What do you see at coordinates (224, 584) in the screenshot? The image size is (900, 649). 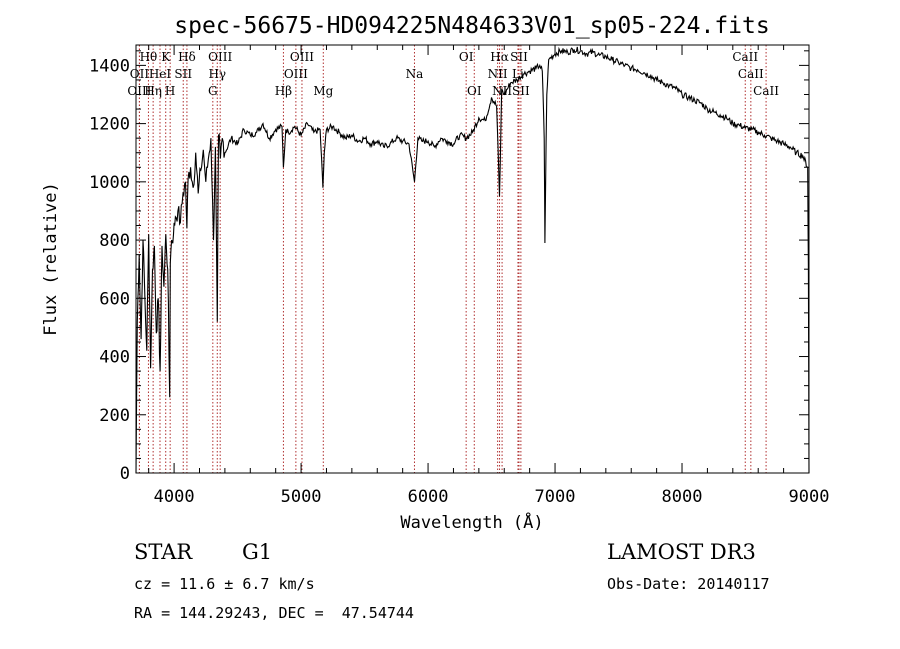 I see `redshift-text: cz = 11.6 ± 6.7 km/s` at bounding box center [224, 584].